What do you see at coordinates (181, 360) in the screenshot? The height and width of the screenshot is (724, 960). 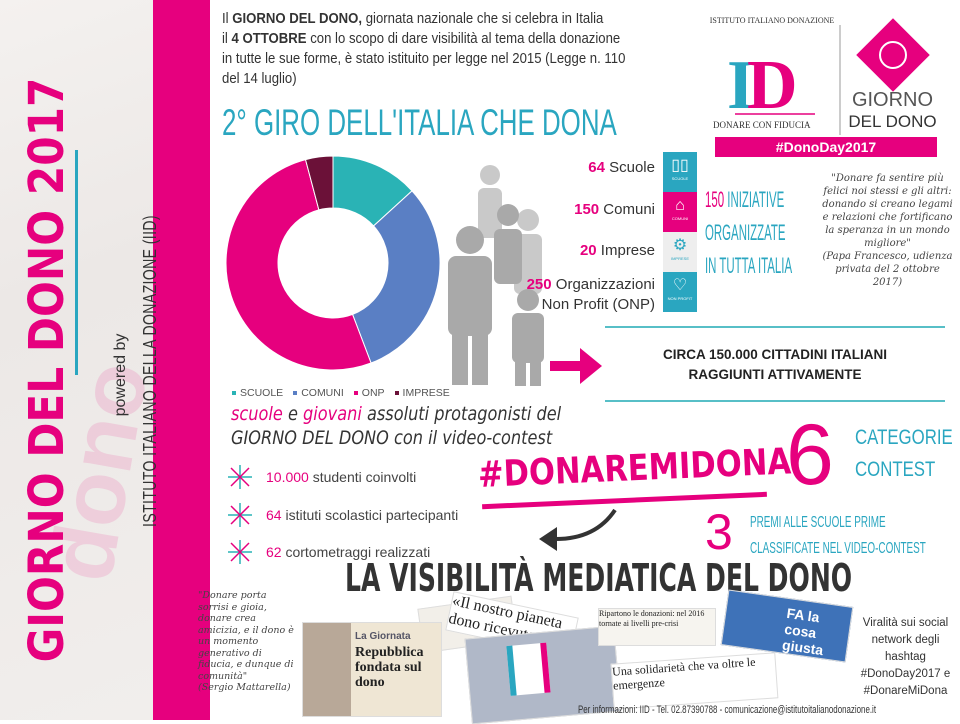 I see `pink-strip` at bounding box center [181, 360].